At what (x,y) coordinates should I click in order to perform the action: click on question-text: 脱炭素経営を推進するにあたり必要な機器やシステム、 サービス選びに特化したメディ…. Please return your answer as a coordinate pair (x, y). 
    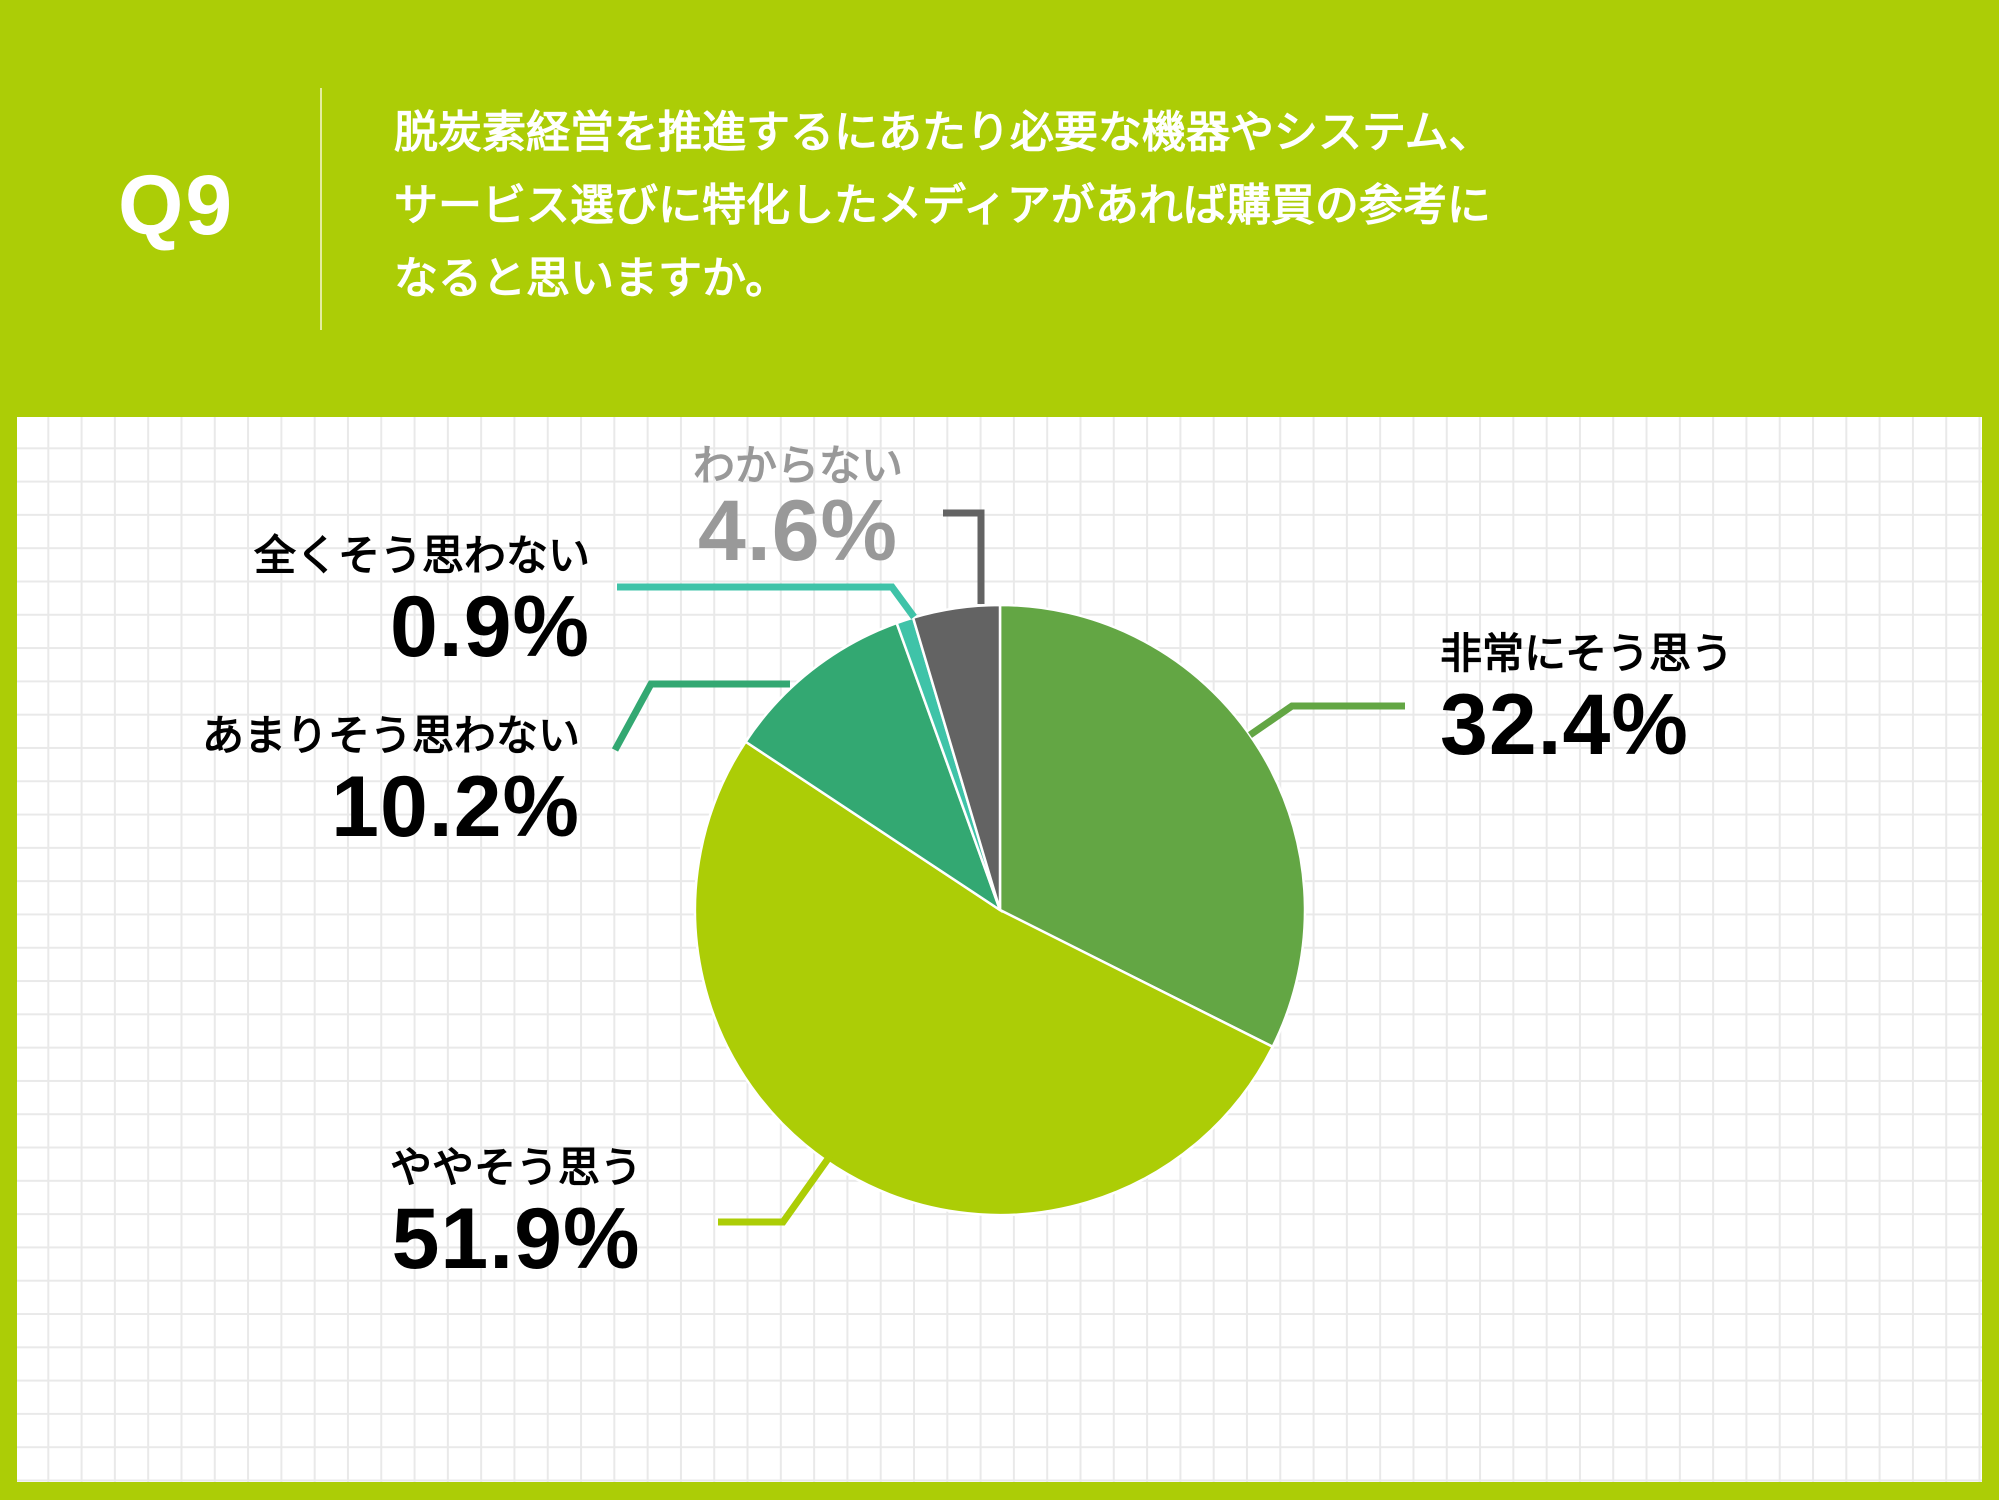
    Looking at the image, I should click on (1044, 205).